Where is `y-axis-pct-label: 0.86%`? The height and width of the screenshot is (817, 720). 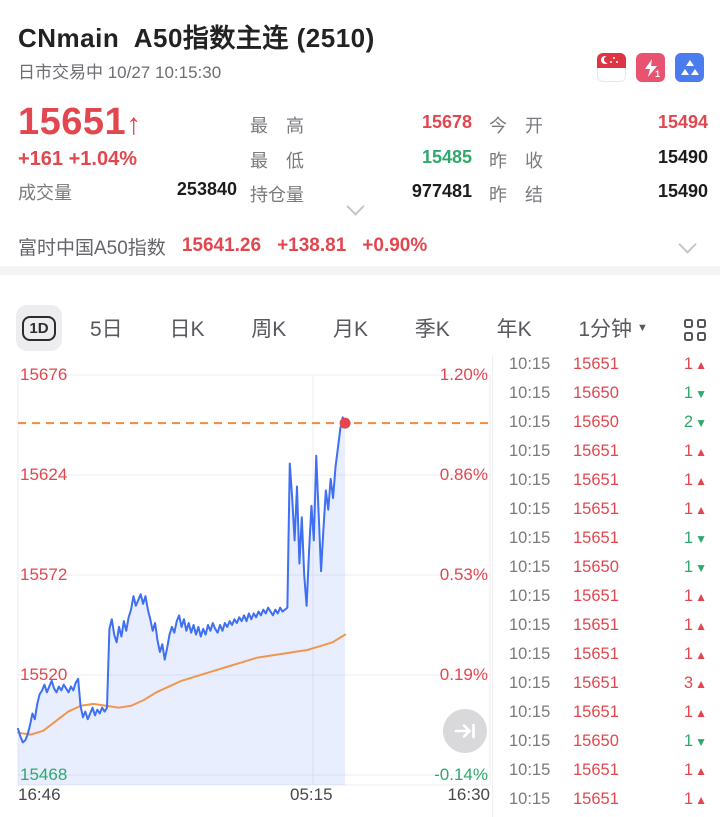
y-axis-pct-label: 0.86% is located at coordinates (463, 474).